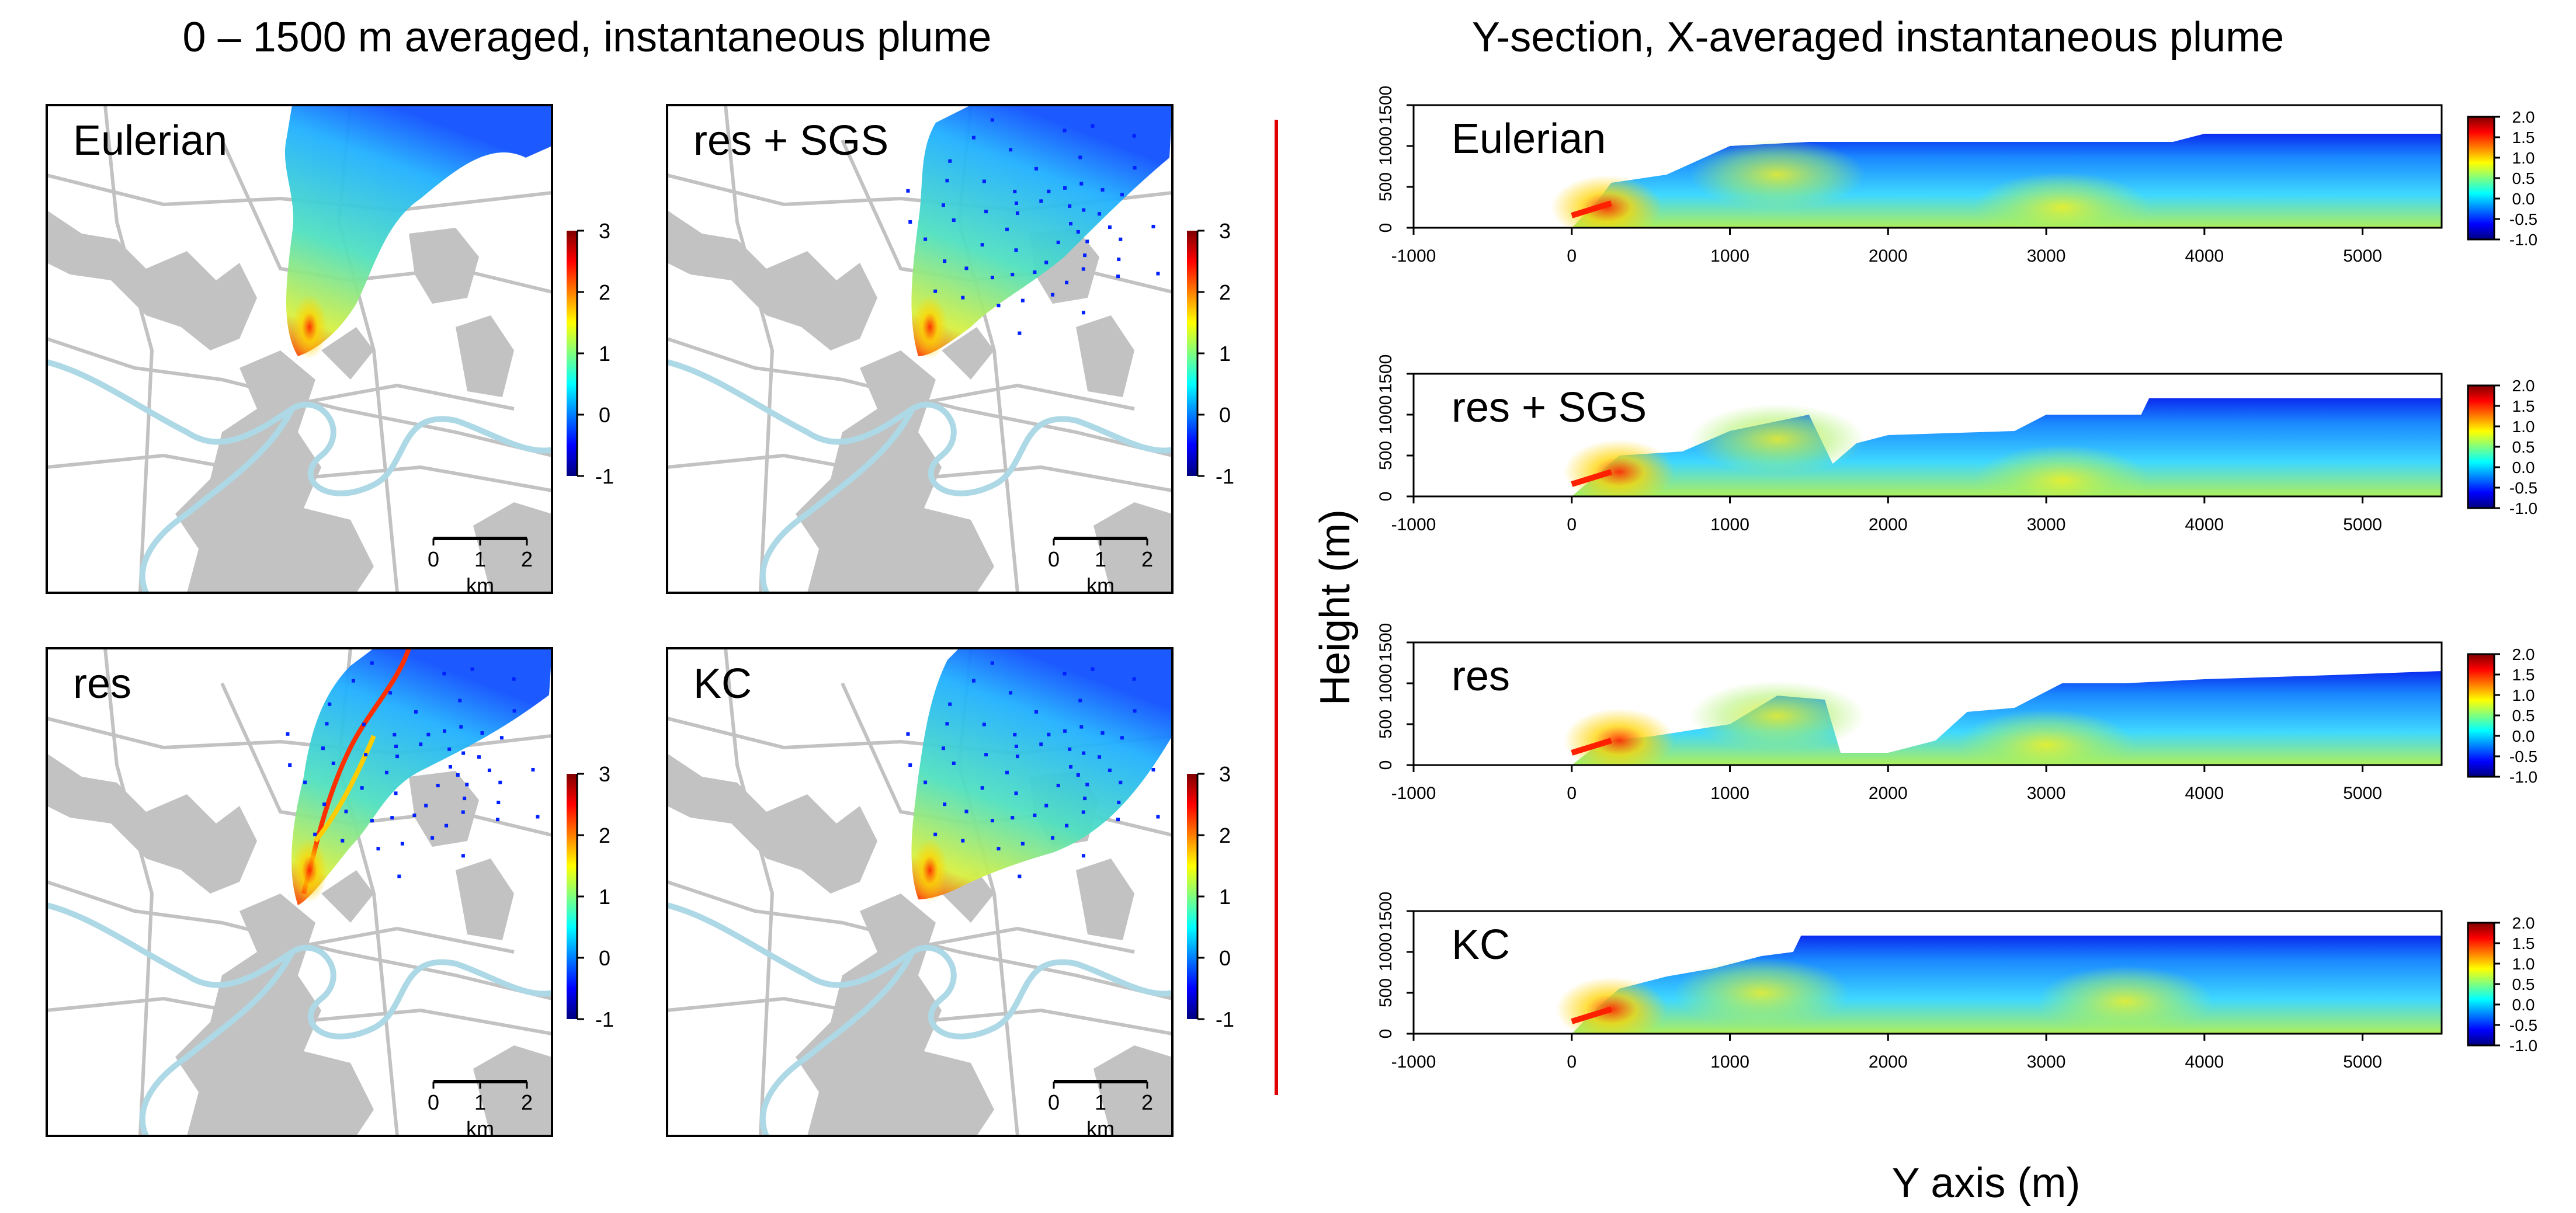  What do you see at coordinates (1572, 256) in the screenshot?
I see `x-tick-label: 0` at bounding box center [1572, 256].